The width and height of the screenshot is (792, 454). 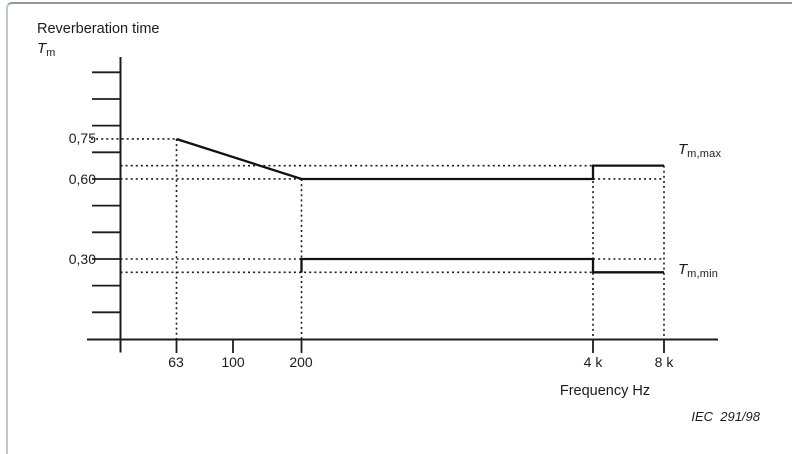 I want to click on x-tick-label-4k: 4 k, so click(x=593, y=362).